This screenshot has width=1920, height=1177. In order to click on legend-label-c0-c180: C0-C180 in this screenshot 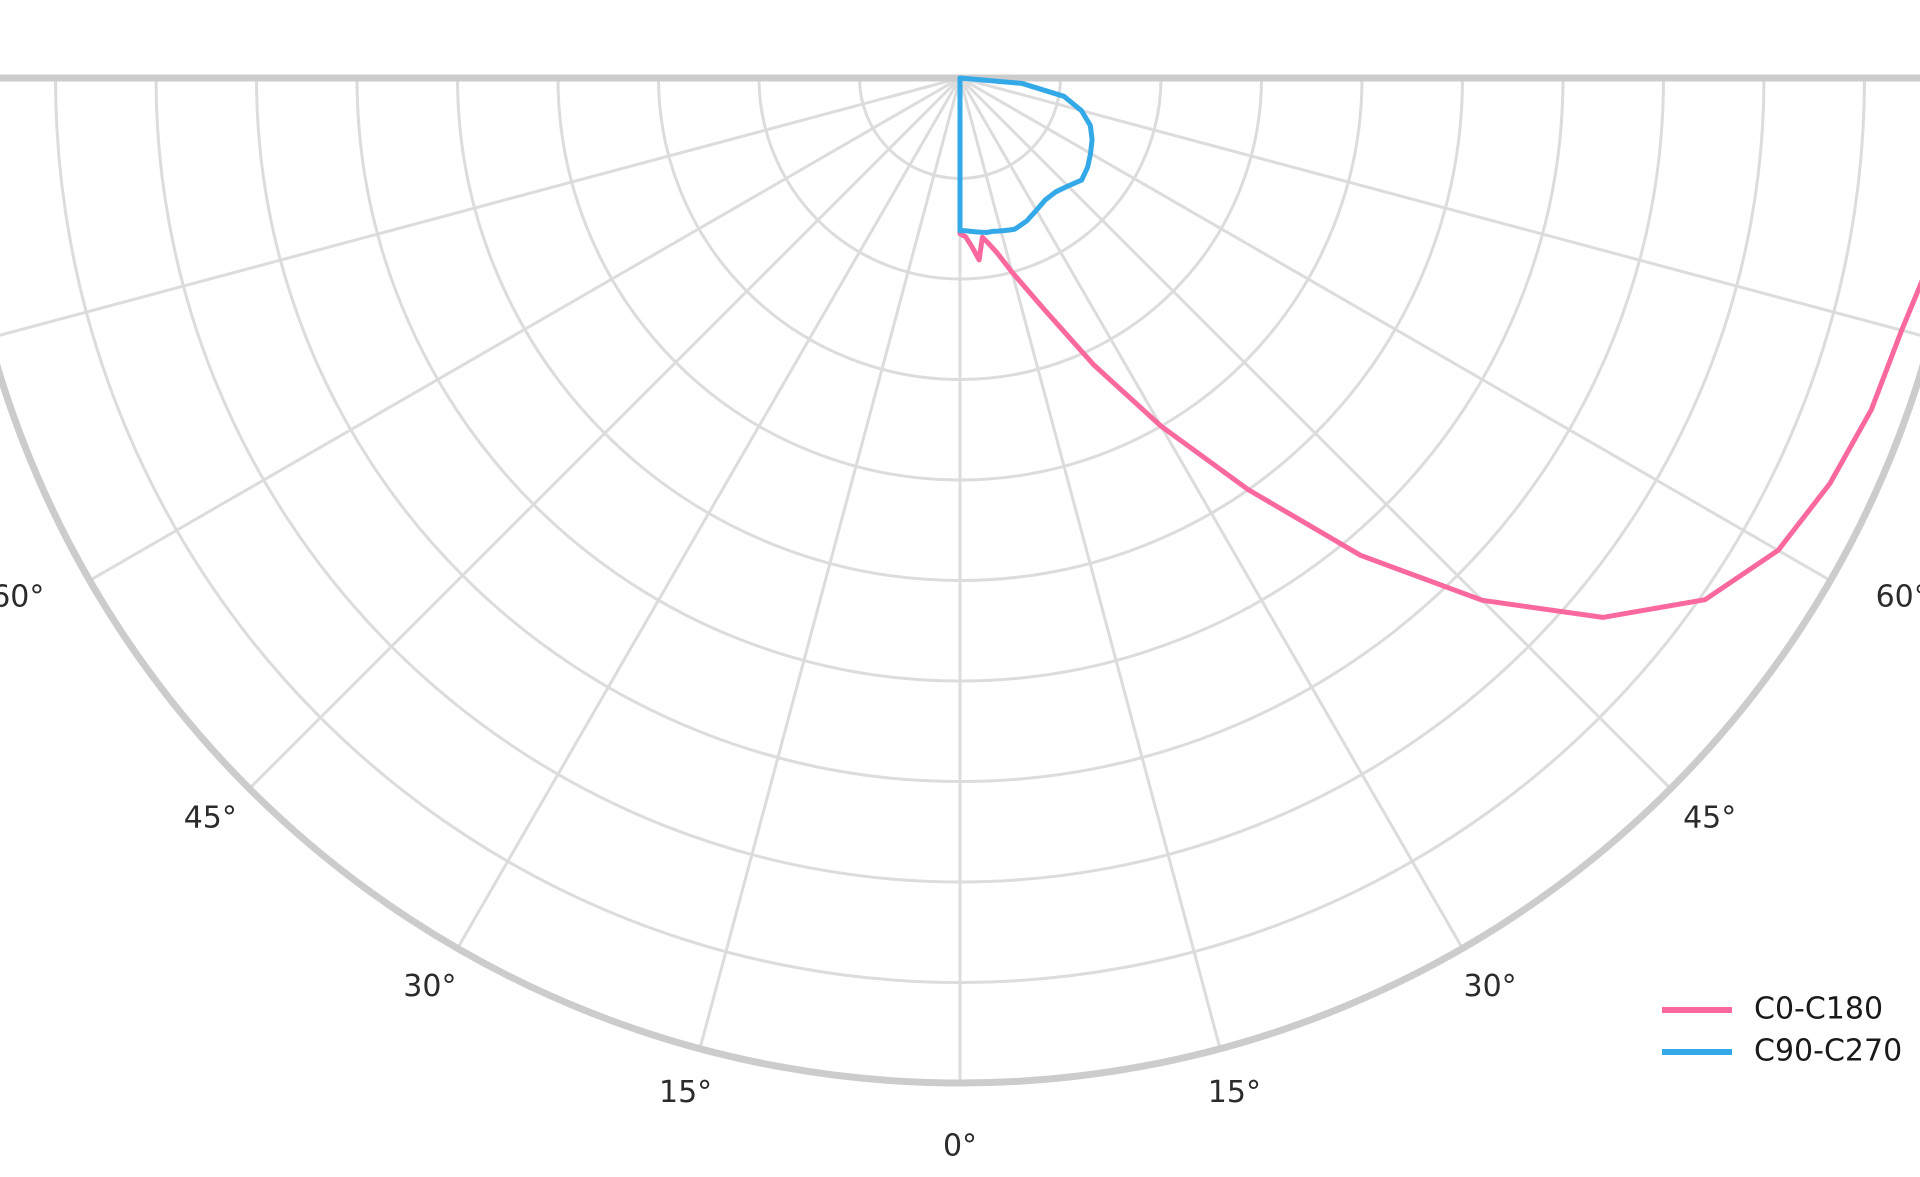, I will do `click(1818, 1009)`.